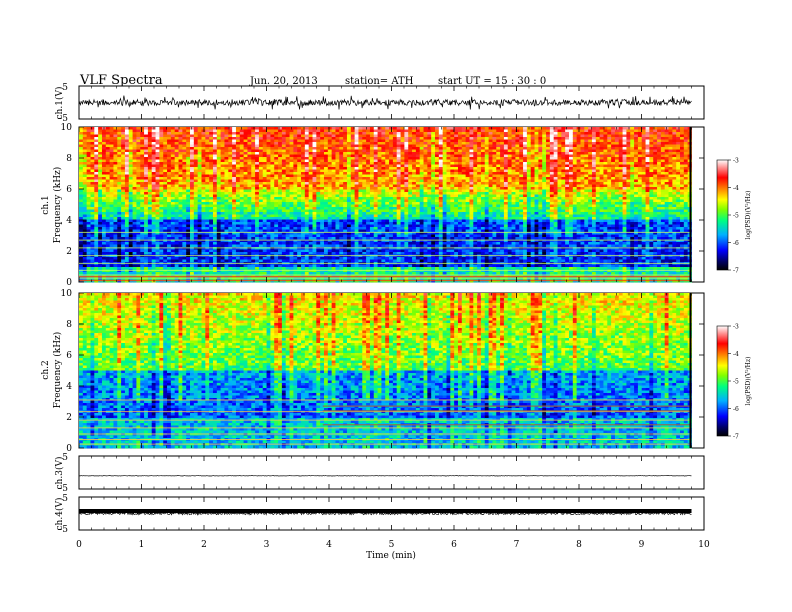  What do you see at coordinates (63, 119) in the screenshot?
I see `ch1-ytick-bottom: -5` at bounding box center [63, 119].